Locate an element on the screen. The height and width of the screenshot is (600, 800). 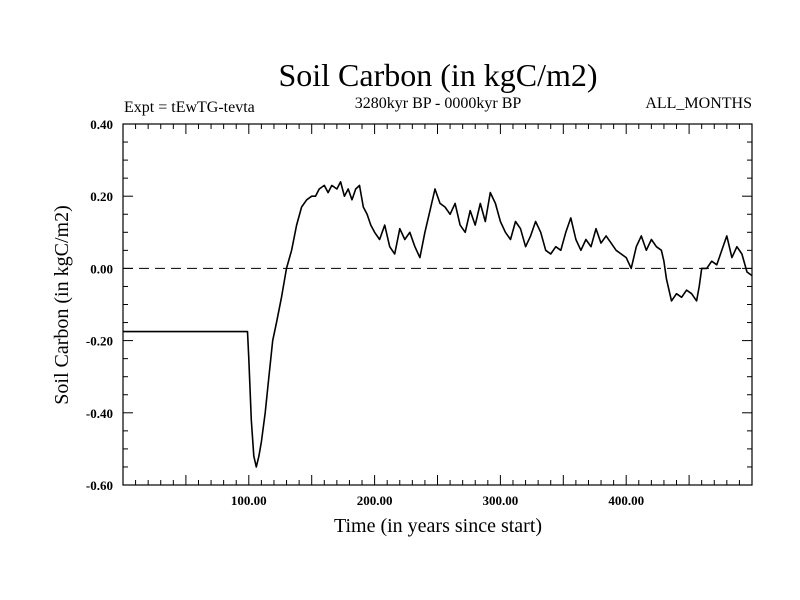
x-axis-label: Time (in years since start) is located at coordinates (438, 526).